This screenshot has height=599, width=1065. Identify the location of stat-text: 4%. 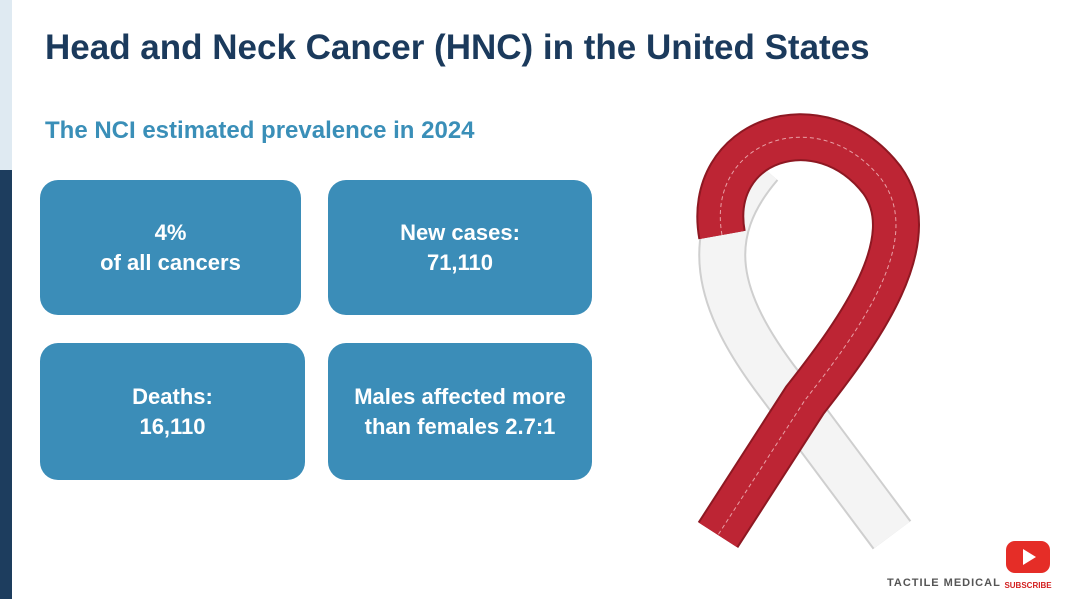
(170, 232).